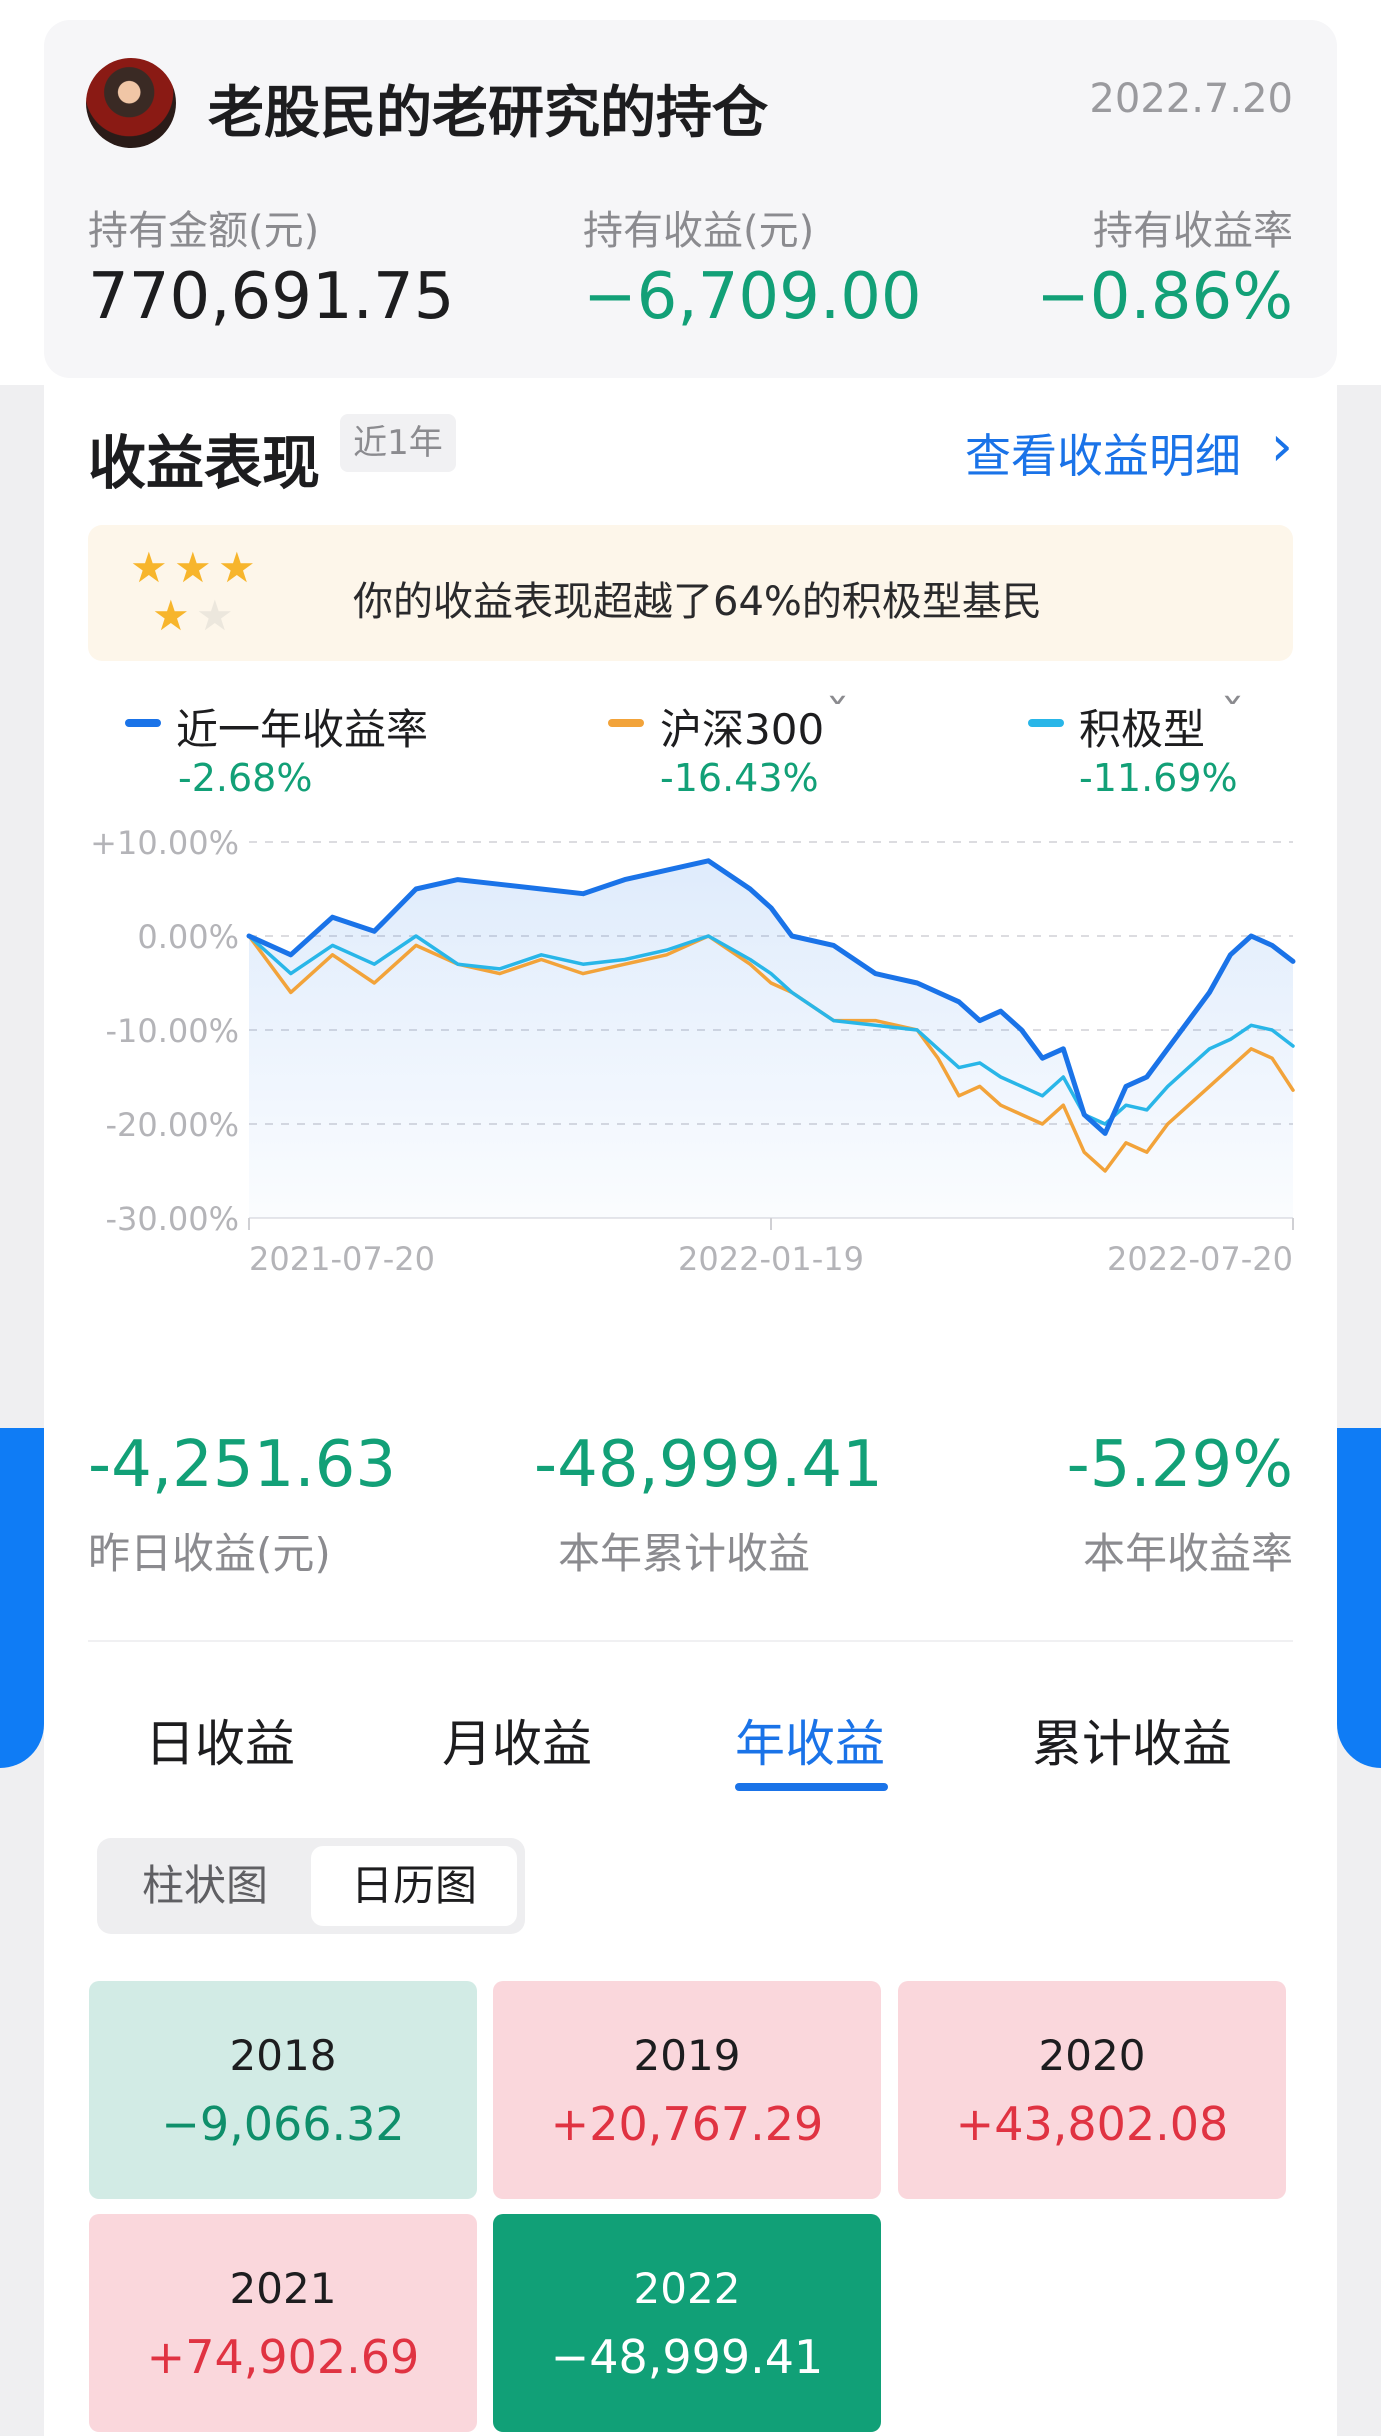 Image resolution: width=1381 pixels, height=2436 pixels. What do you see at coordinates (22, 1598) in the screenshot?
I see `page-accent-left` at bounding box center [22, 1598].